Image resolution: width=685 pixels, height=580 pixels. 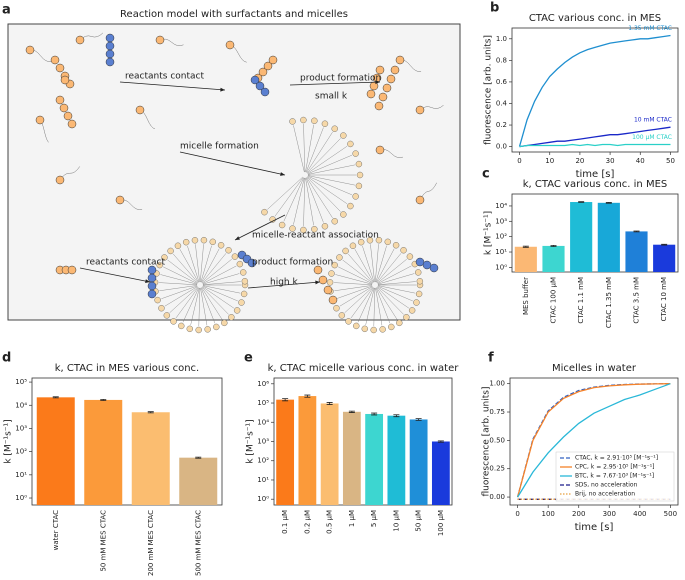 What do you see at coordinates (263, 403) in the screenshot?
I see `y-tick-label: 10⁵` at bounding box center [263, 403].